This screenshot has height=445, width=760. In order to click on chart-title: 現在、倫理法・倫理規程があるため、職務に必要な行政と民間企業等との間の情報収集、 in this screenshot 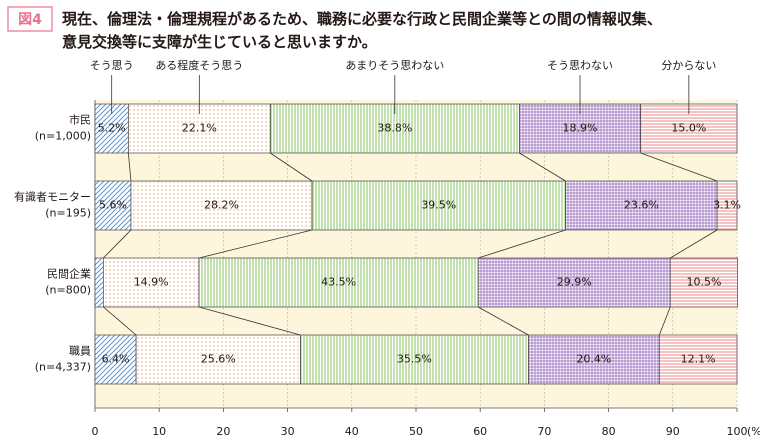, I will do `click(362, 19)`.